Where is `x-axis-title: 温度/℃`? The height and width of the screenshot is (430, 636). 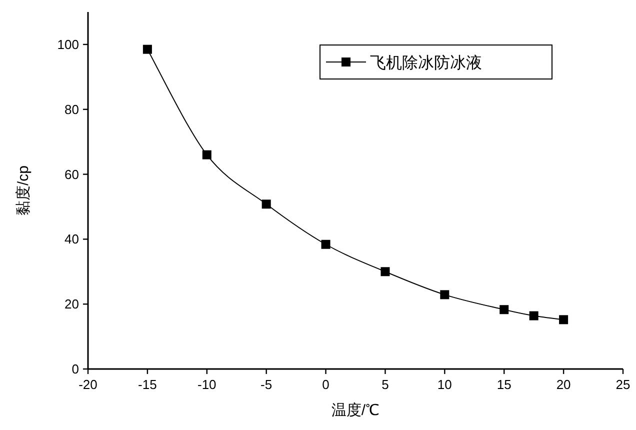
x-axis-title: 温度/℃ is located at coordinates (355, 410).